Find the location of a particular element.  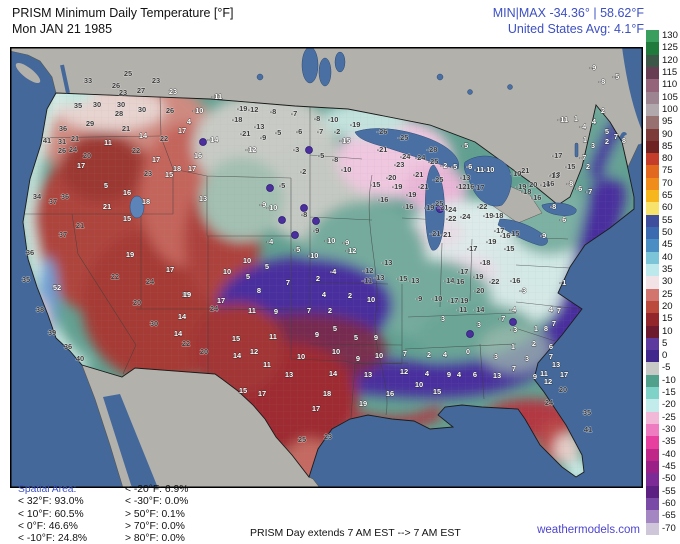

spatial-stat-line: < 10°F: 60.5% is located at coordinates (51, 514).